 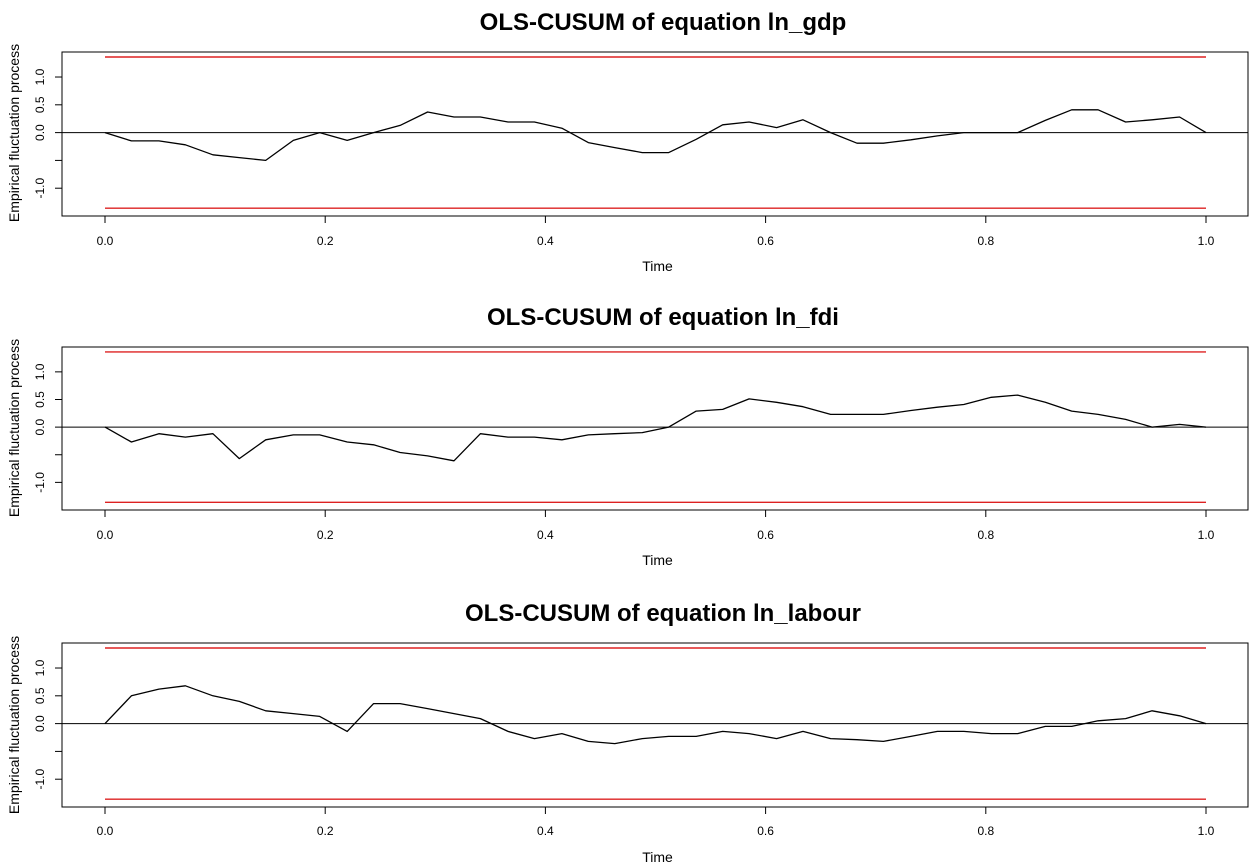 What do you see at coordinates (663, 613) in the screenshot?
I see `chart-title: OLS-CUSUM of equation ln_labour` at bounding box center [663, 613].